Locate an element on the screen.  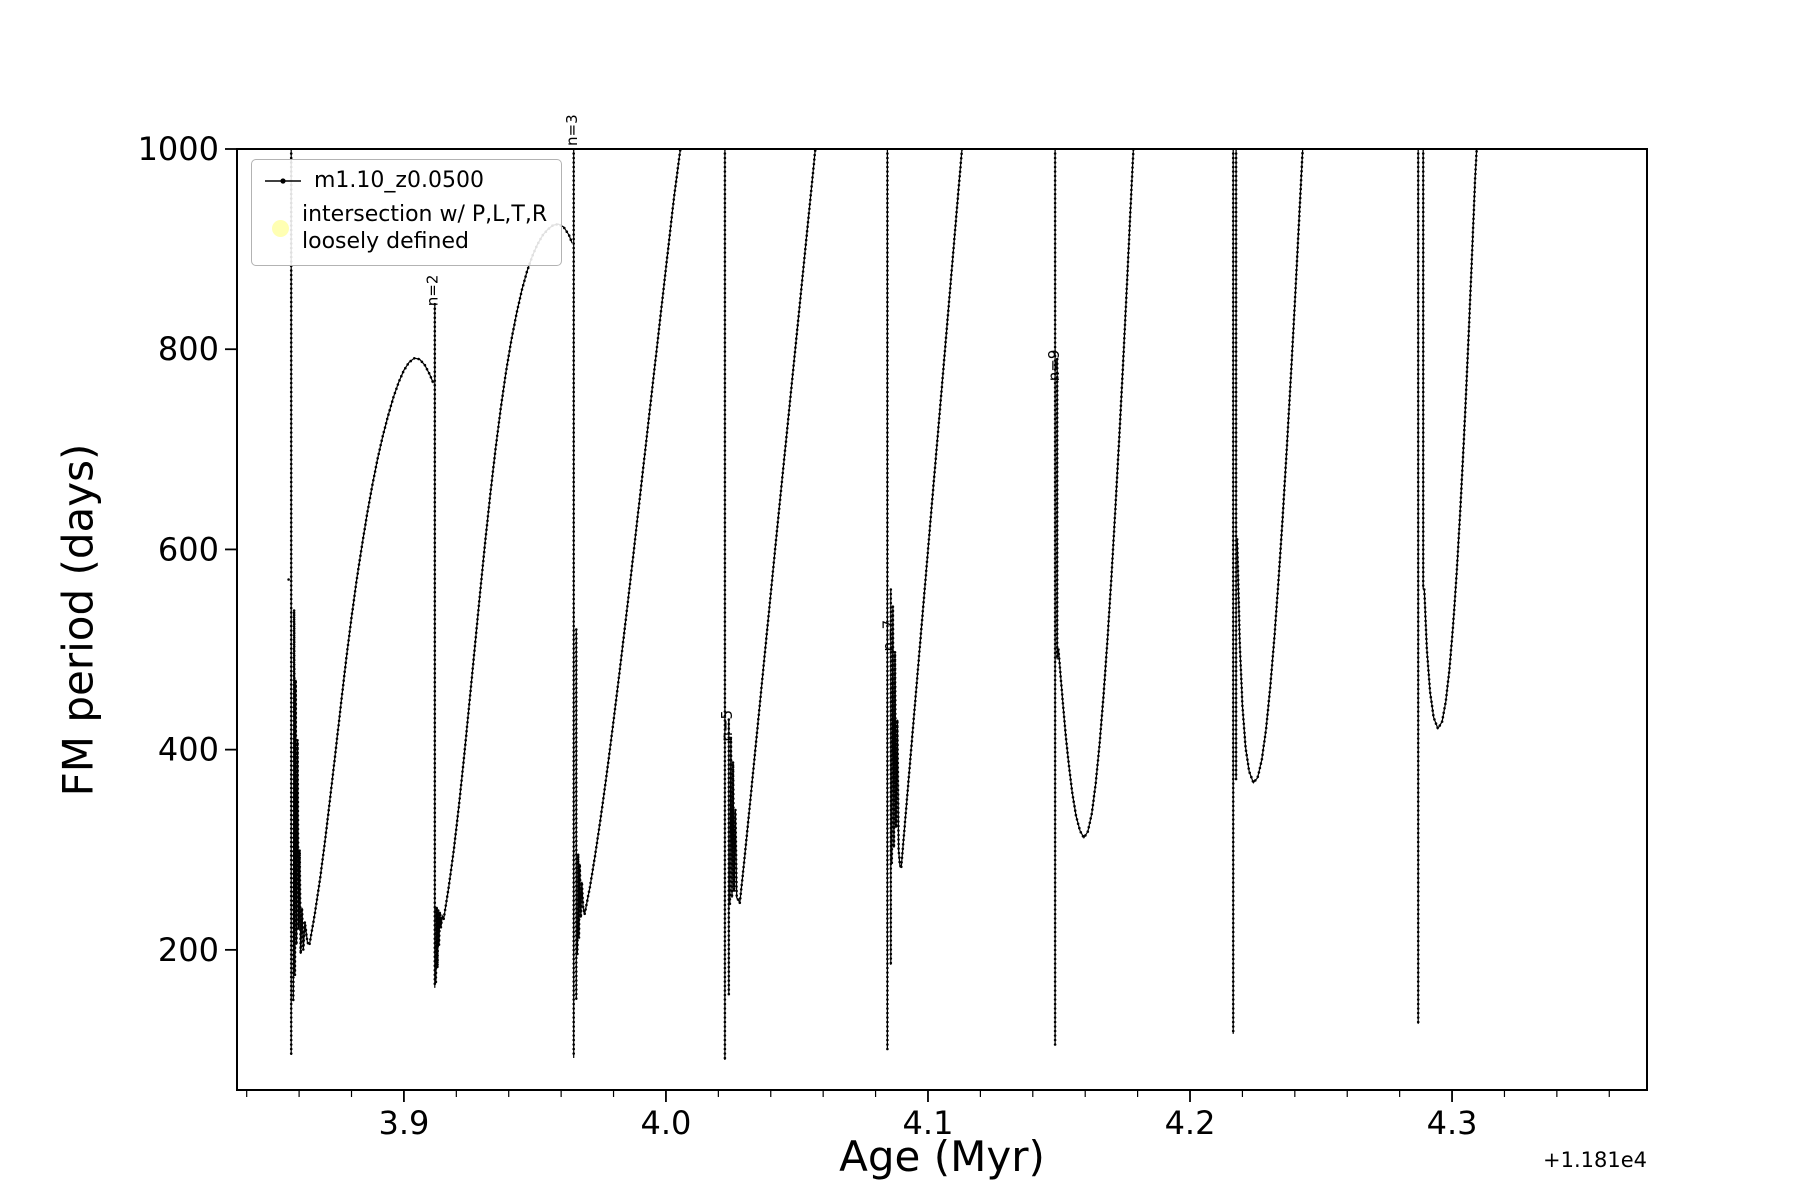
mode-annotation: n=9 is located at coordinates (1054, 366).